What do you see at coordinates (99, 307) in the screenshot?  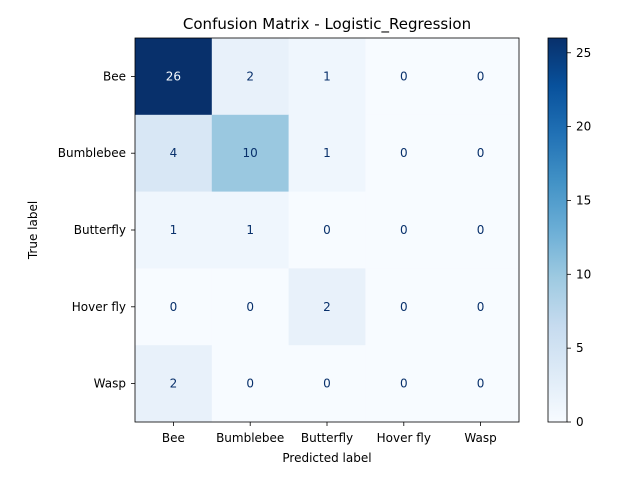 I see `y-tick-label: Hover fly` at bounding box center [99, 307].